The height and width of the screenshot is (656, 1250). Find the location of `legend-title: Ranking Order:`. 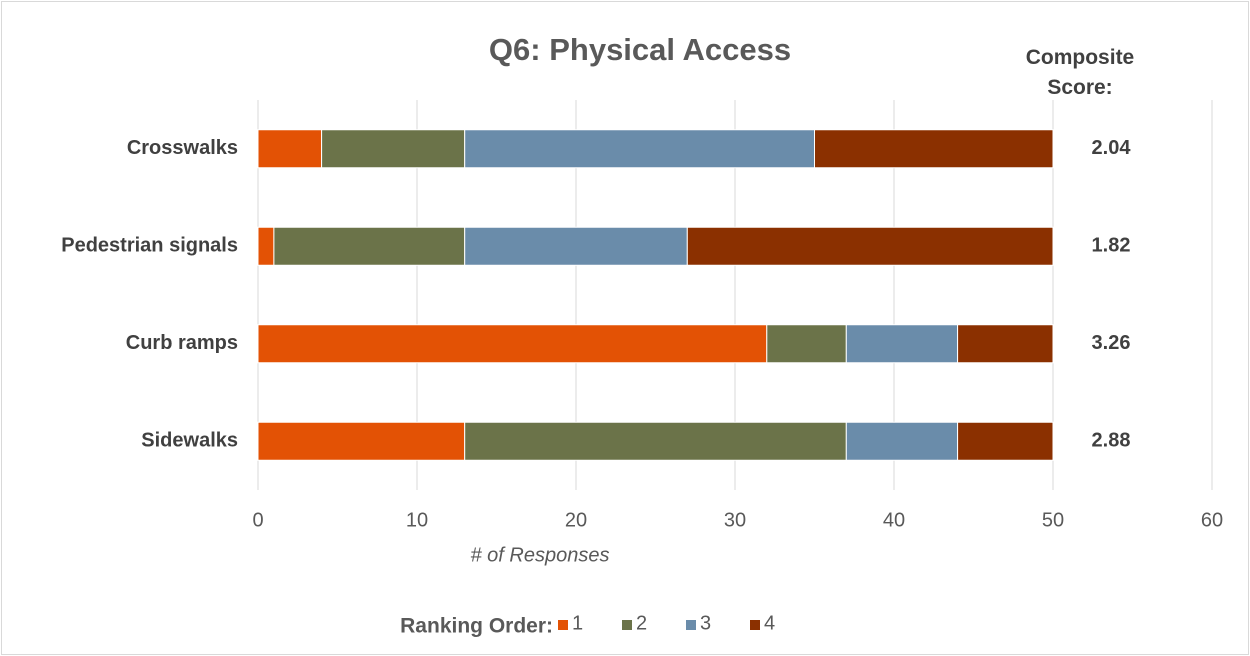

legend-title: Ranking Order: is located at coordinates (476, 626).